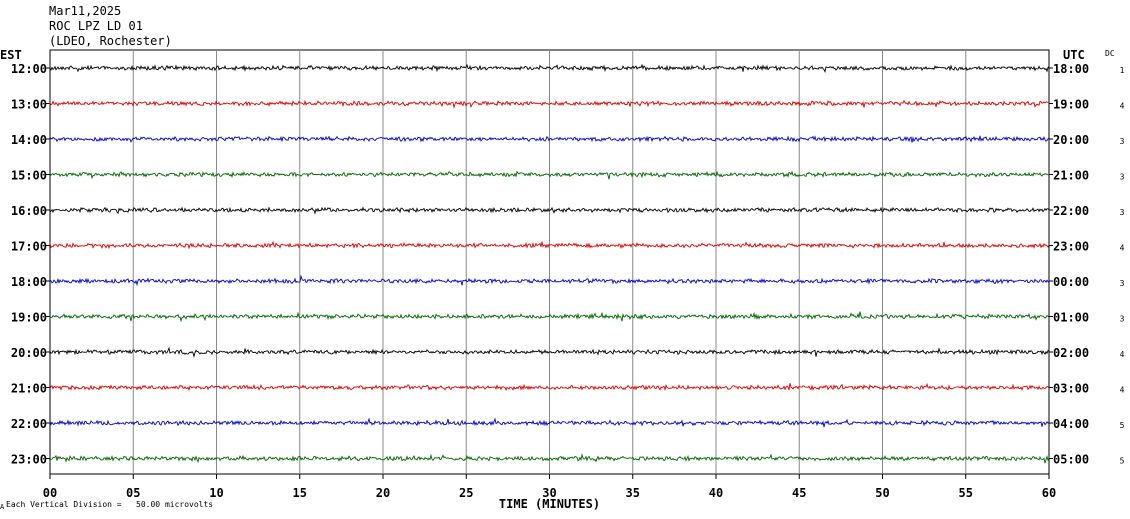  Describe the element at coordinates (1071, 105) in the screenshot. I see `utc-time-label: 19:00` at that location.